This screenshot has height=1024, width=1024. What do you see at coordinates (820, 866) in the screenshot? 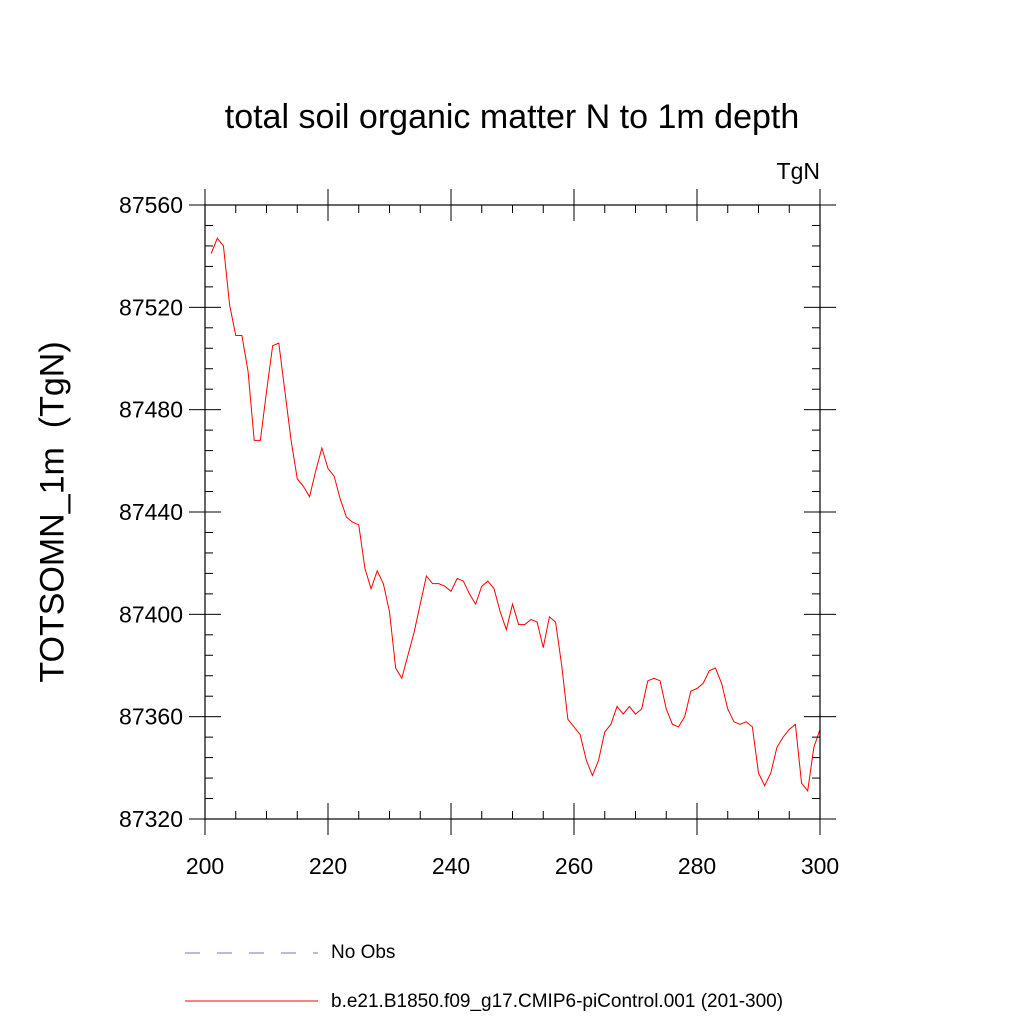
I see `x-tick-label: 300` at bounding box center [820, 866].